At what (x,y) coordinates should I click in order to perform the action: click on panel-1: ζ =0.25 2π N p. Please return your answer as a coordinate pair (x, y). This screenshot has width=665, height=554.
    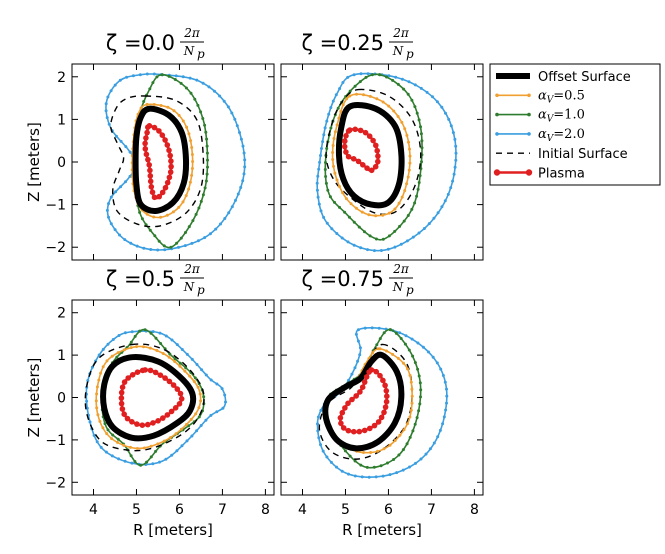
    Looking at the image, I should click on (382, 143).